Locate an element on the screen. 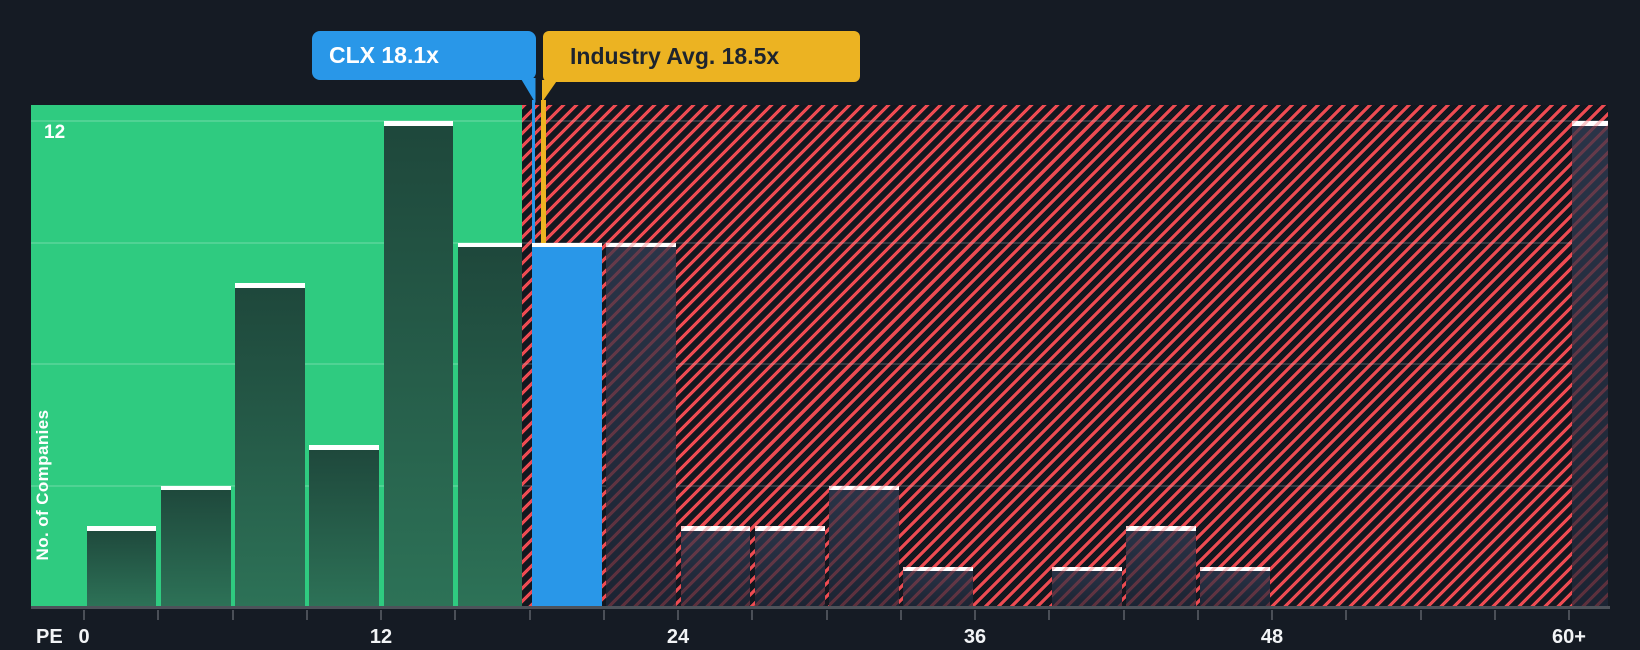 This screenshot has width=1640, height=650. company-callout-pointer is located at coordinates (528, 90).